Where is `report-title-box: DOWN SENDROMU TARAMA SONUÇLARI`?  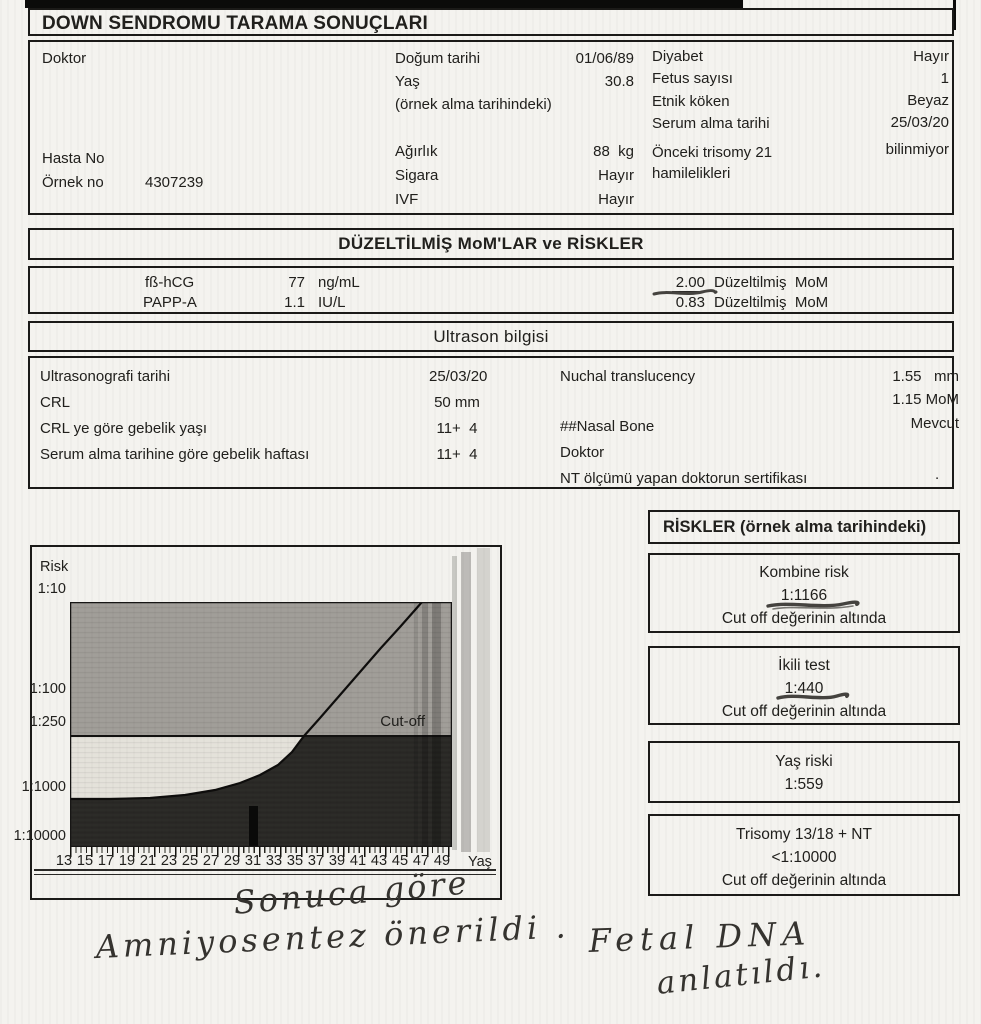 report-title-box: DOWN SENDROMU TARAMA SONUÇLARI is located at coordinates (491, 22).